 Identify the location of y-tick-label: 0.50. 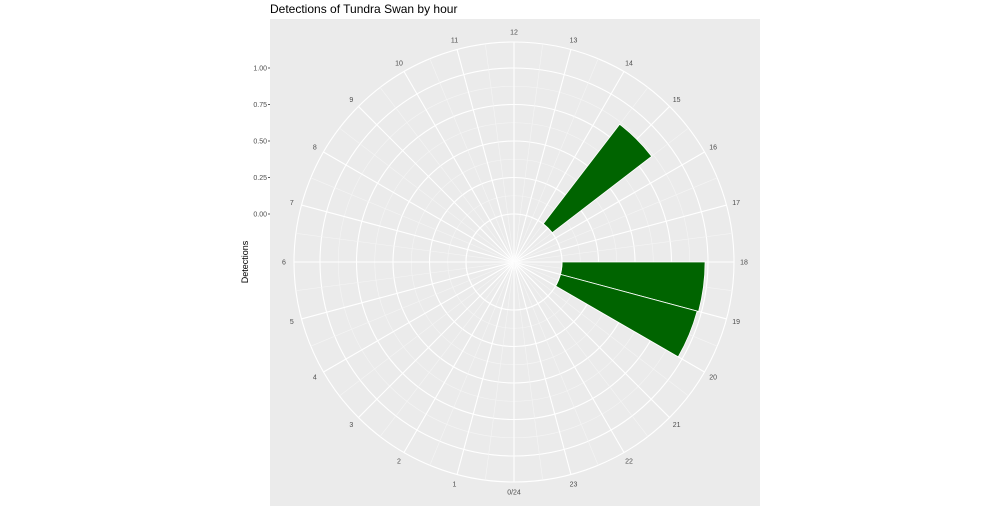
(260, 142).